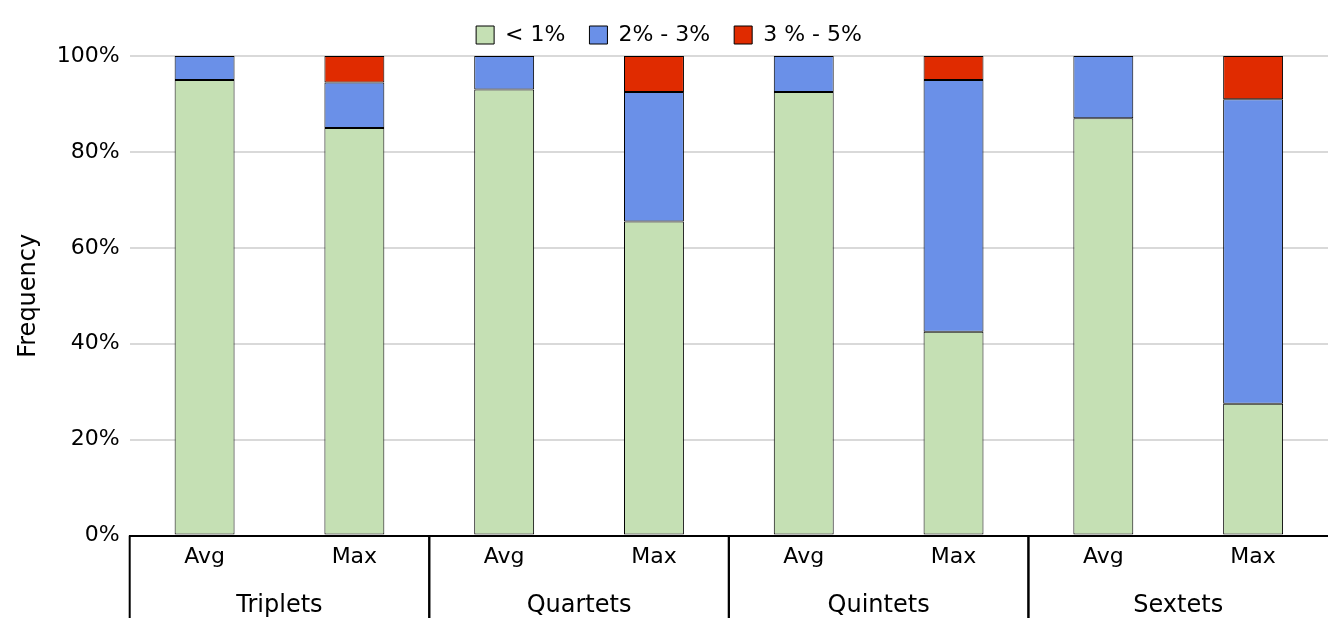 Image resolution: width=1328 pixels, height=618 pixels. I want to click on text: Sextets, so click(1178, 603).